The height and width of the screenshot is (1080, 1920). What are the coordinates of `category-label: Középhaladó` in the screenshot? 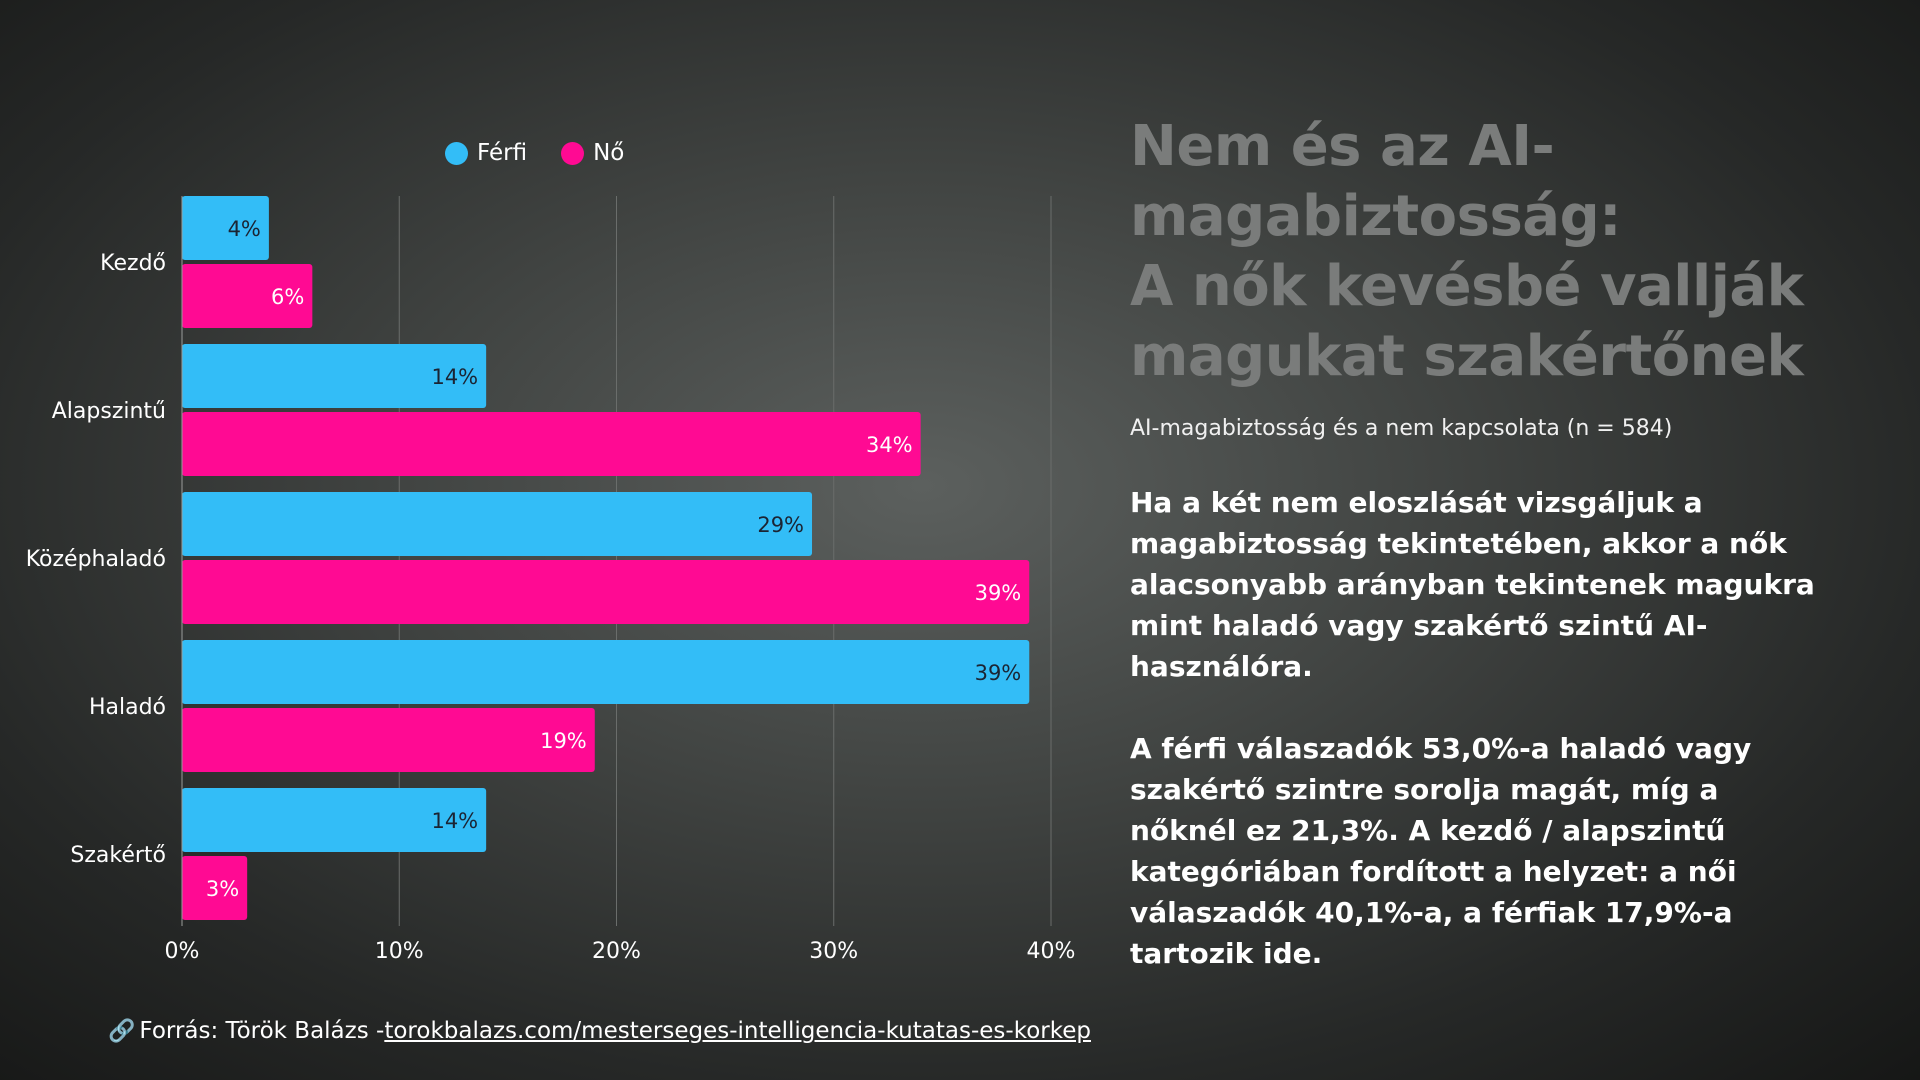 It's located at (96, 559).